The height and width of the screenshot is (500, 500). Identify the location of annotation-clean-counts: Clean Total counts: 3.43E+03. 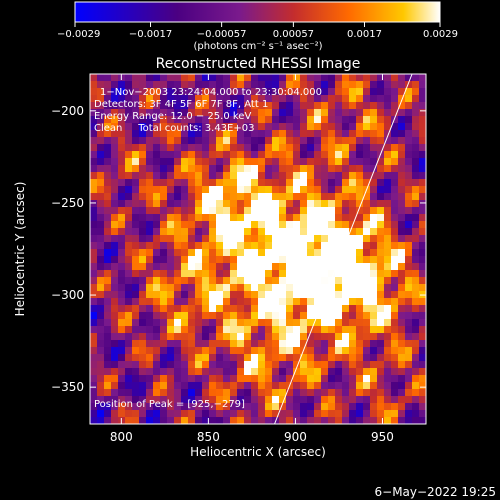
(174, 128).